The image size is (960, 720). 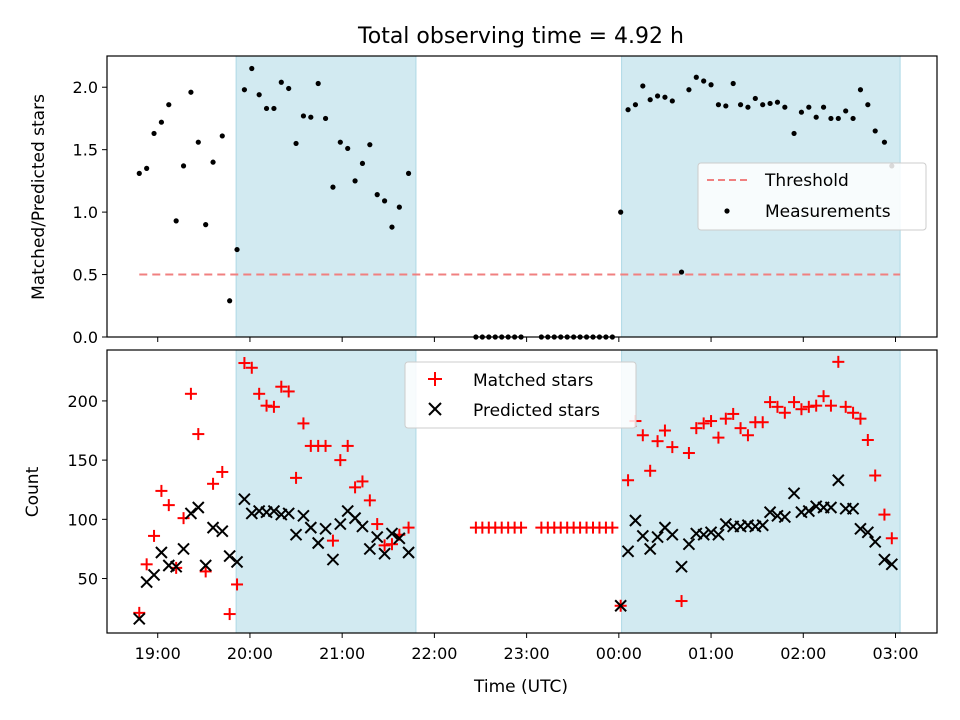 I want to click on shaded-interval, so click(x=326, y=196).